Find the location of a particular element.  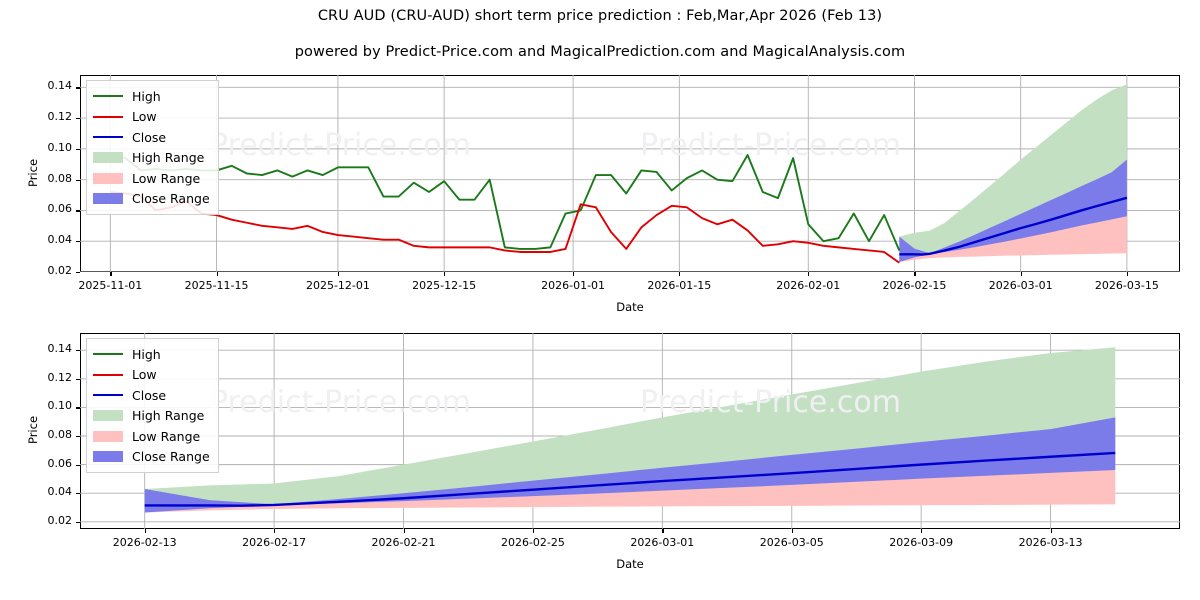

x-tick-label: 2026-03-05 is located at coordinates (791, 542).